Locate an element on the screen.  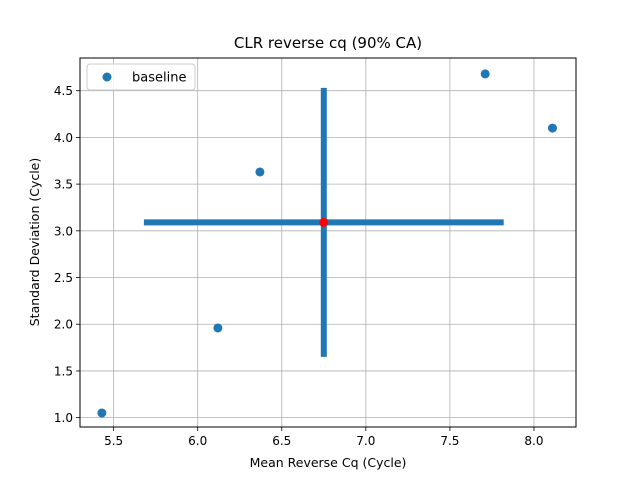
x-tick-label: 7.0 is located at coordinates (365, 441).